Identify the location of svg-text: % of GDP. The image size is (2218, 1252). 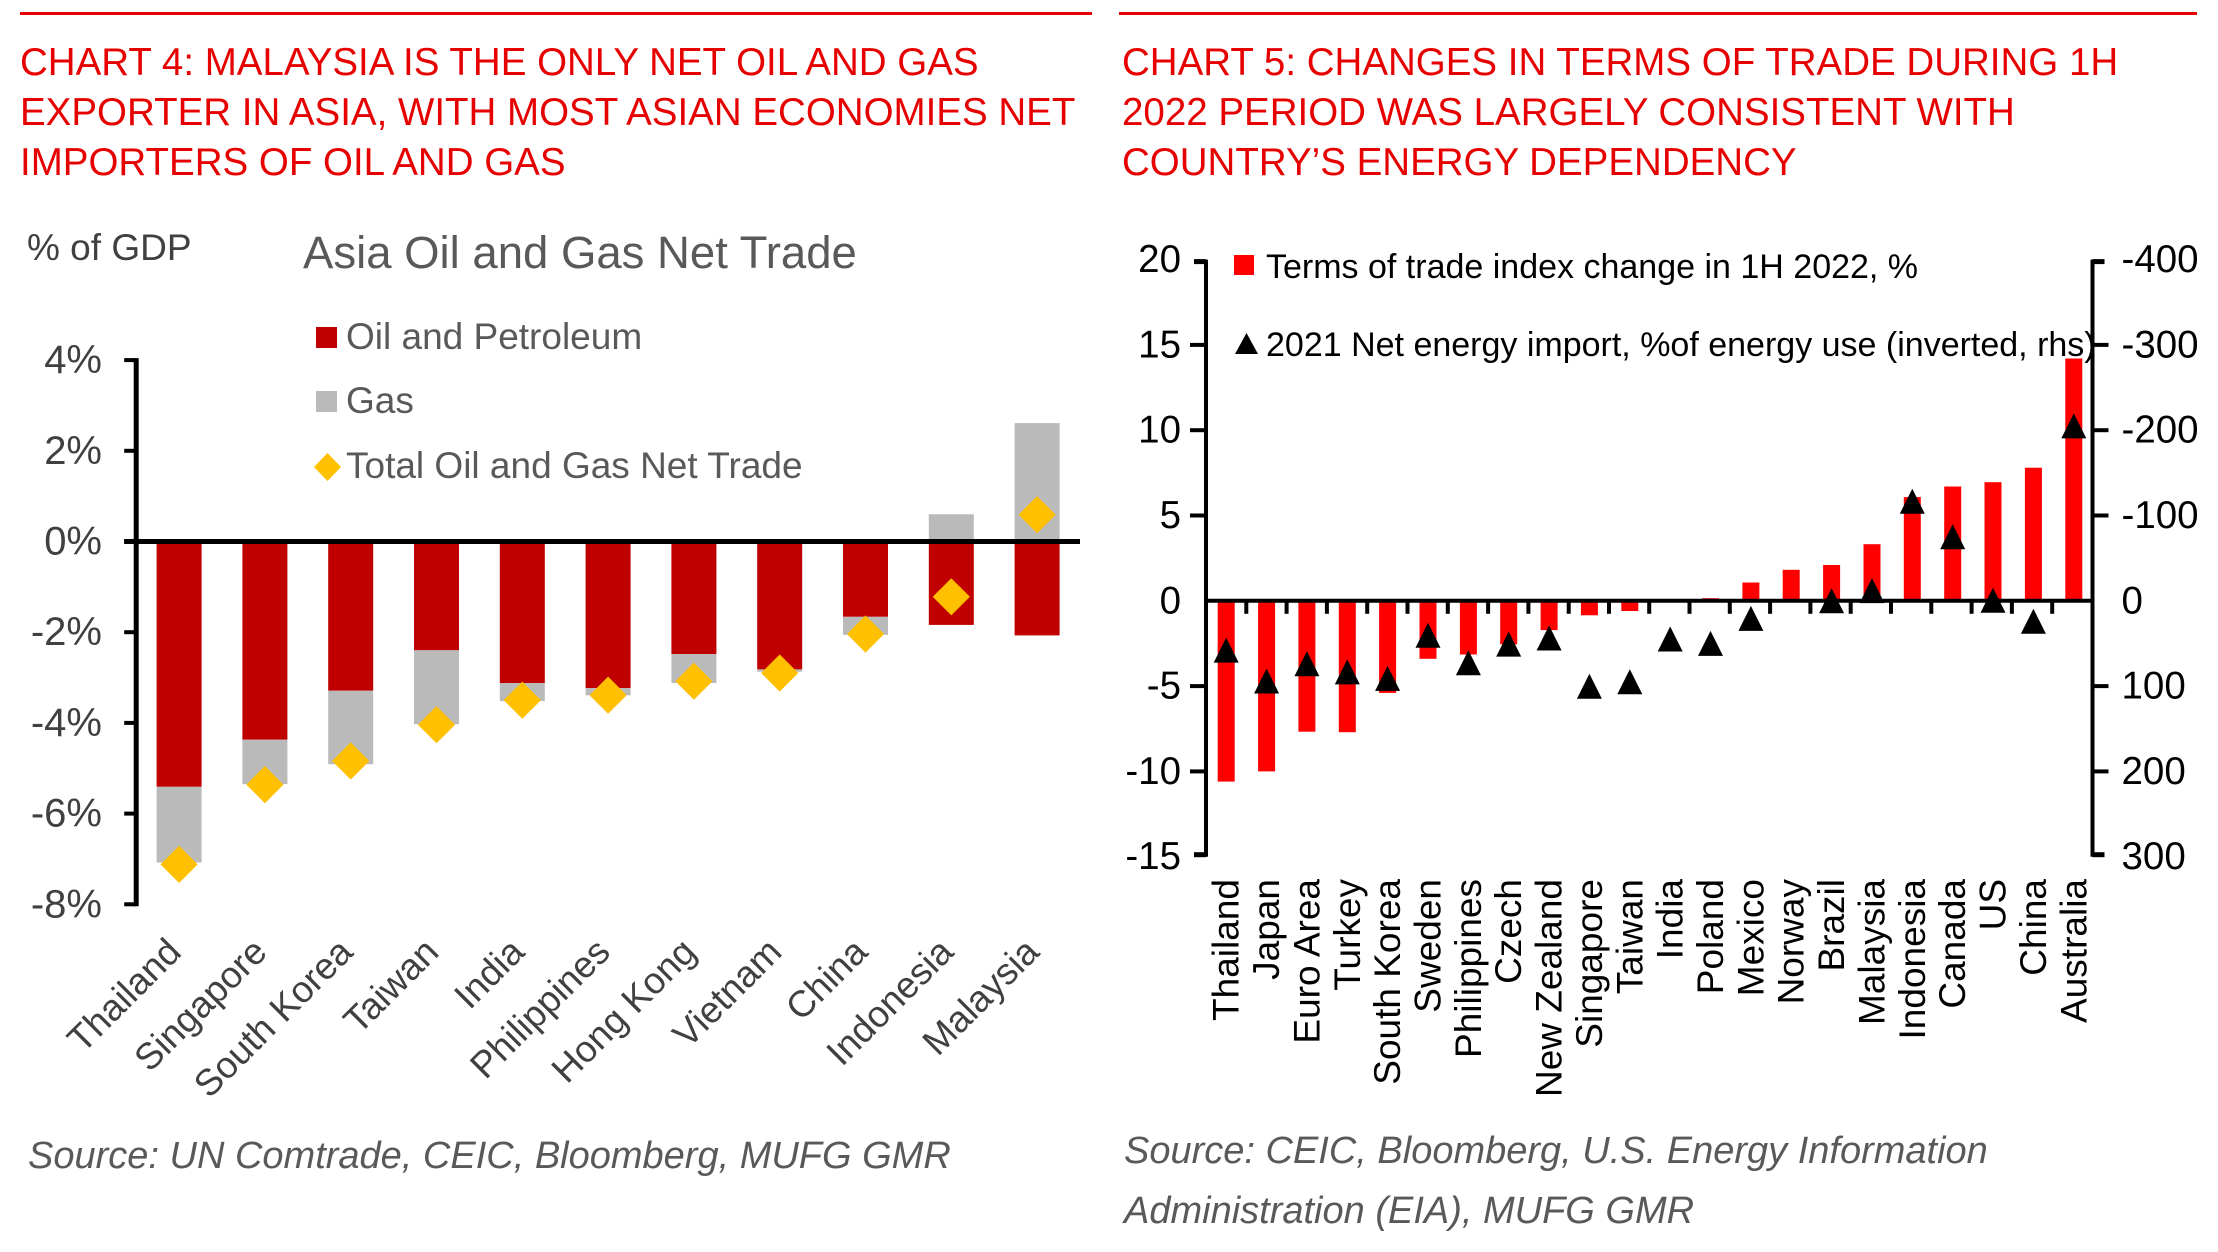
(109, 247).